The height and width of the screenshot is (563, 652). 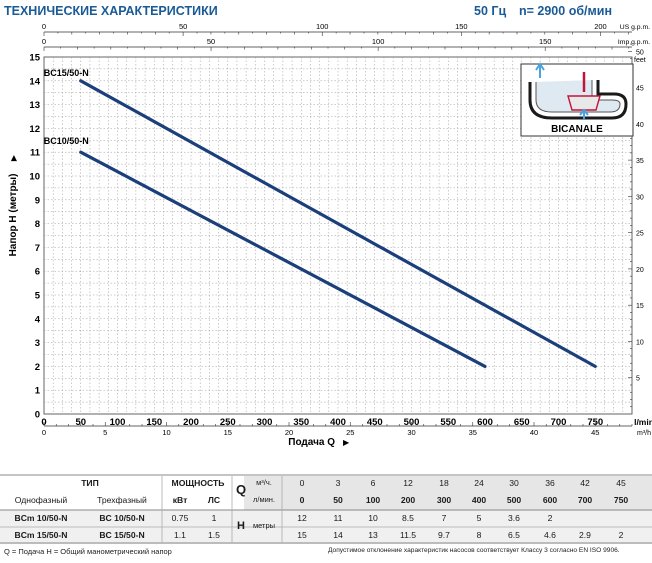 I want to click on model-three-phase: BC 15/50-N, so click(x=122, y=535).